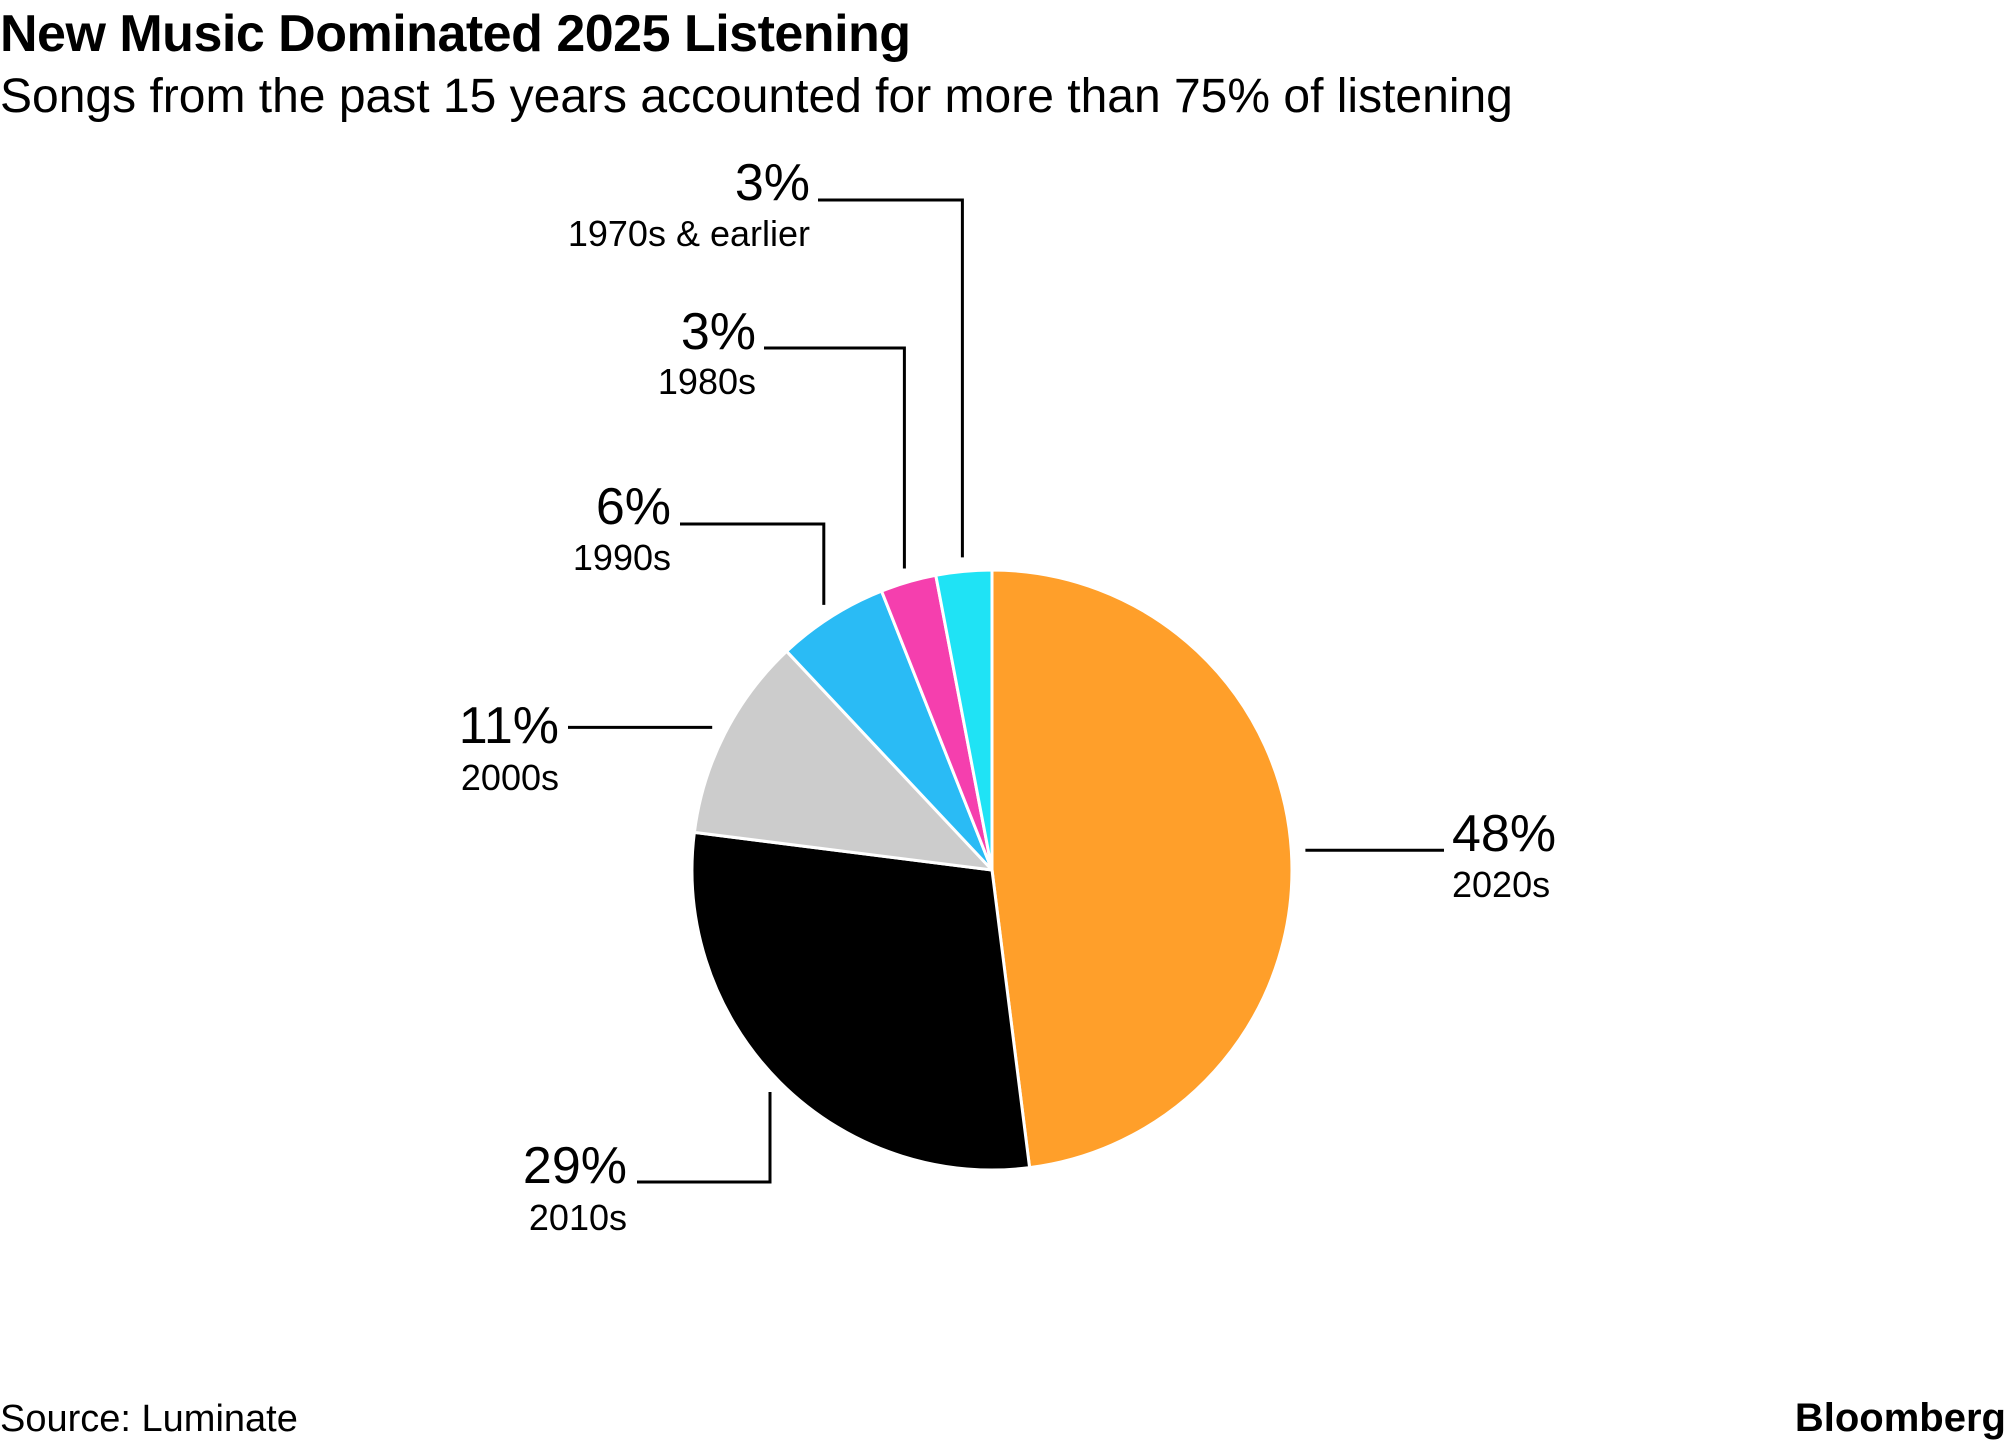  I want to click on leader-line-2010s, so click(704, 1138).